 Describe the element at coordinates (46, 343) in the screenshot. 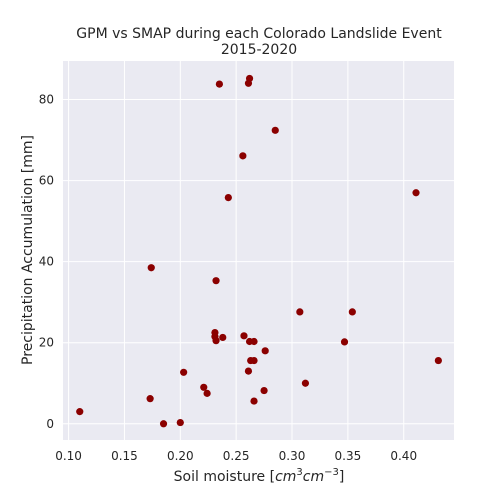

I see `y-tick-label: 20` at that location.